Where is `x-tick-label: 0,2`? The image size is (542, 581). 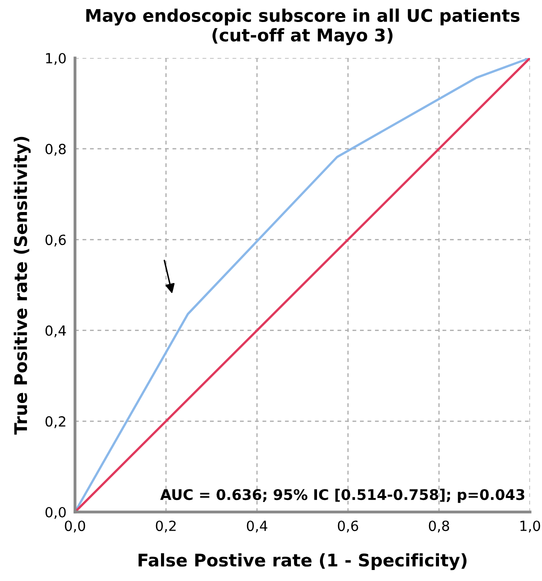 x-tick-label: 0,2 is located at coordinates (166, 526).